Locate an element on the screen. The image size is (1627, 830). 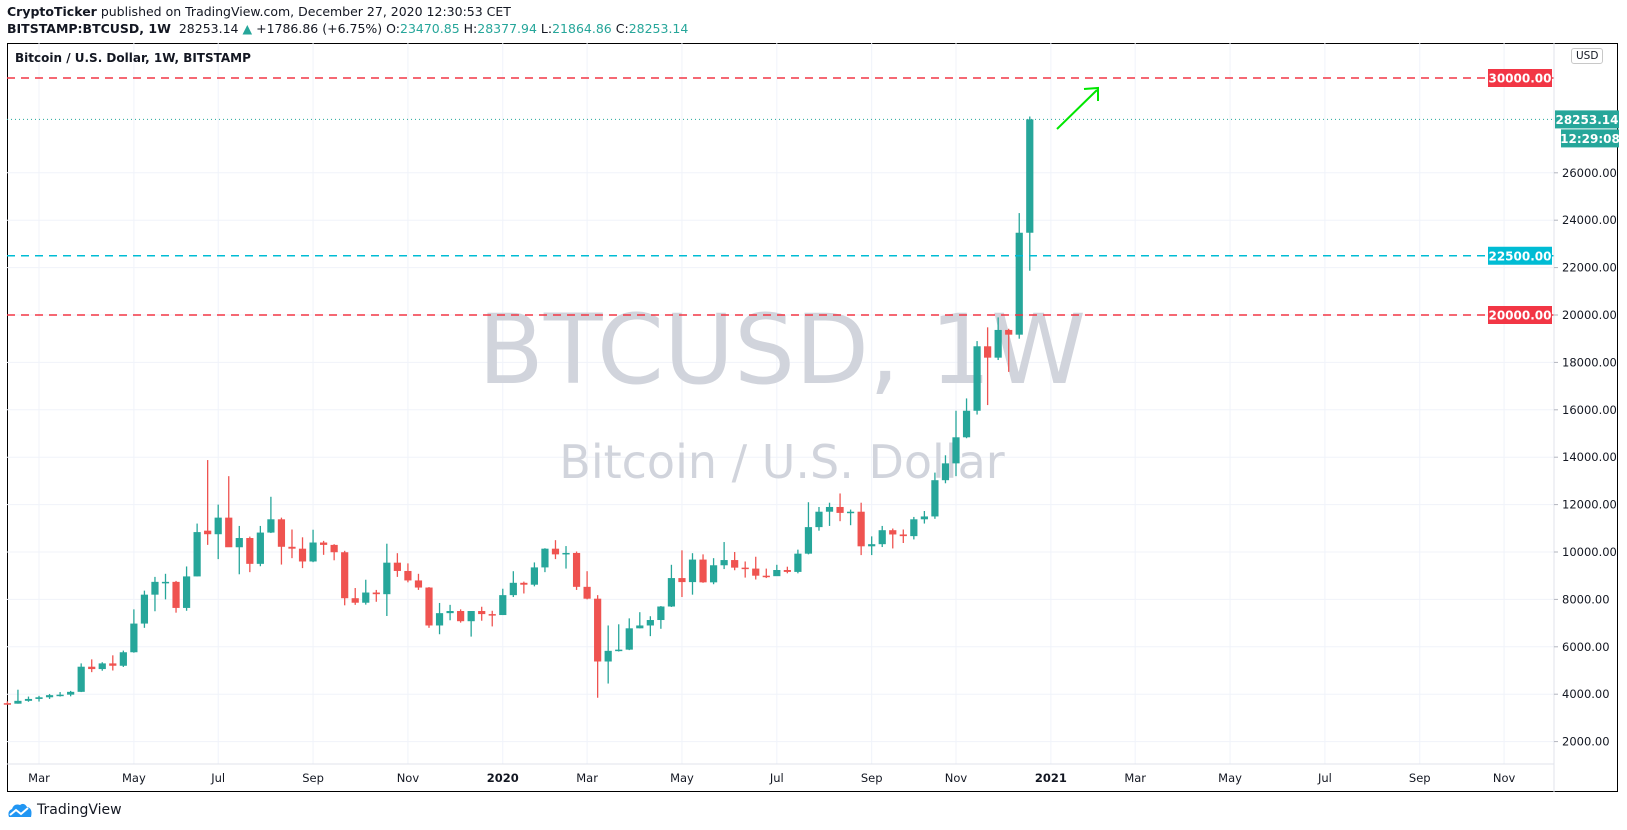
price-tick-label: 16000.00 is located at coordinates (1589, 410).